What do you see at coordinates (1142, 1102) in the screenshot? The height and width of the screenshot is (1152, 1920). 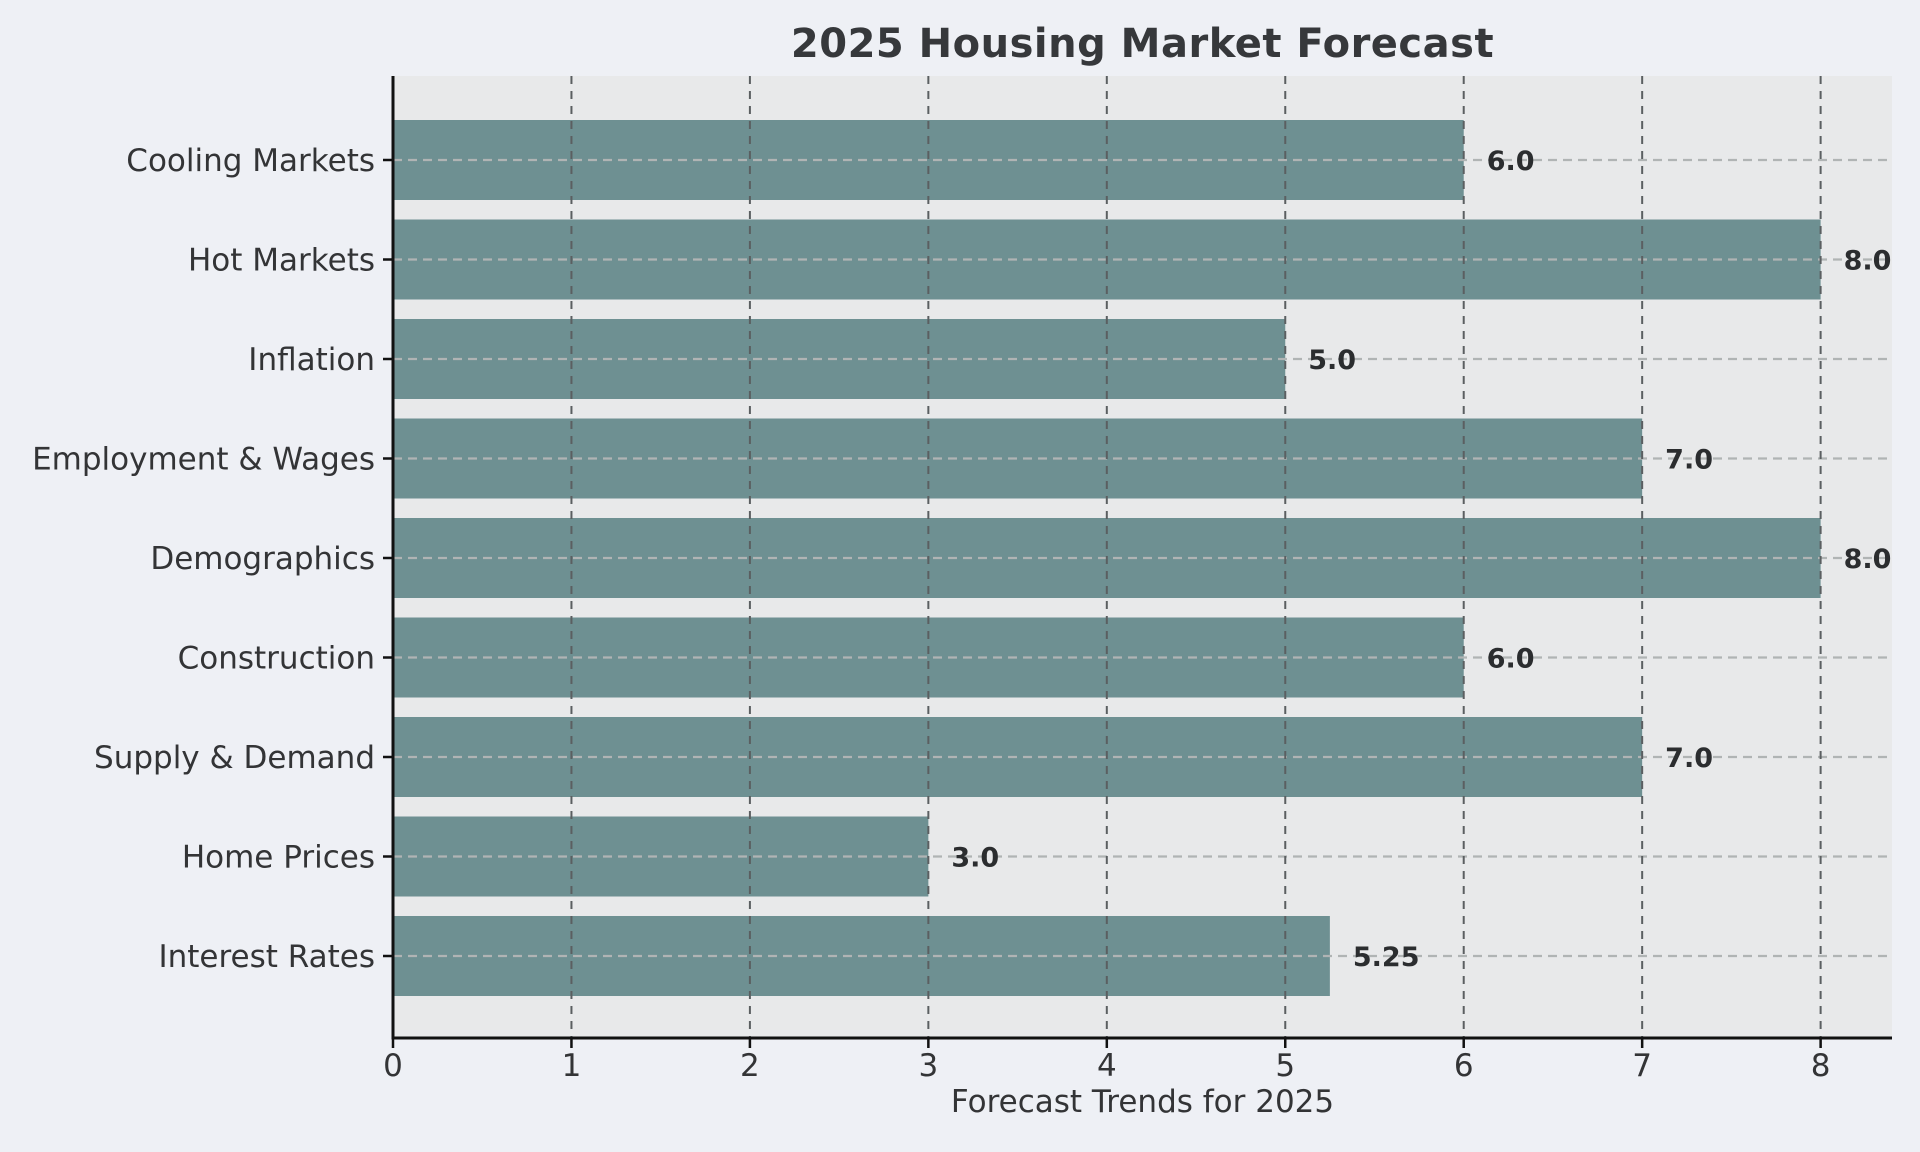 I see `x-axis-label: Forecast Trends for 2025` at bounding box center [1142, 1102].